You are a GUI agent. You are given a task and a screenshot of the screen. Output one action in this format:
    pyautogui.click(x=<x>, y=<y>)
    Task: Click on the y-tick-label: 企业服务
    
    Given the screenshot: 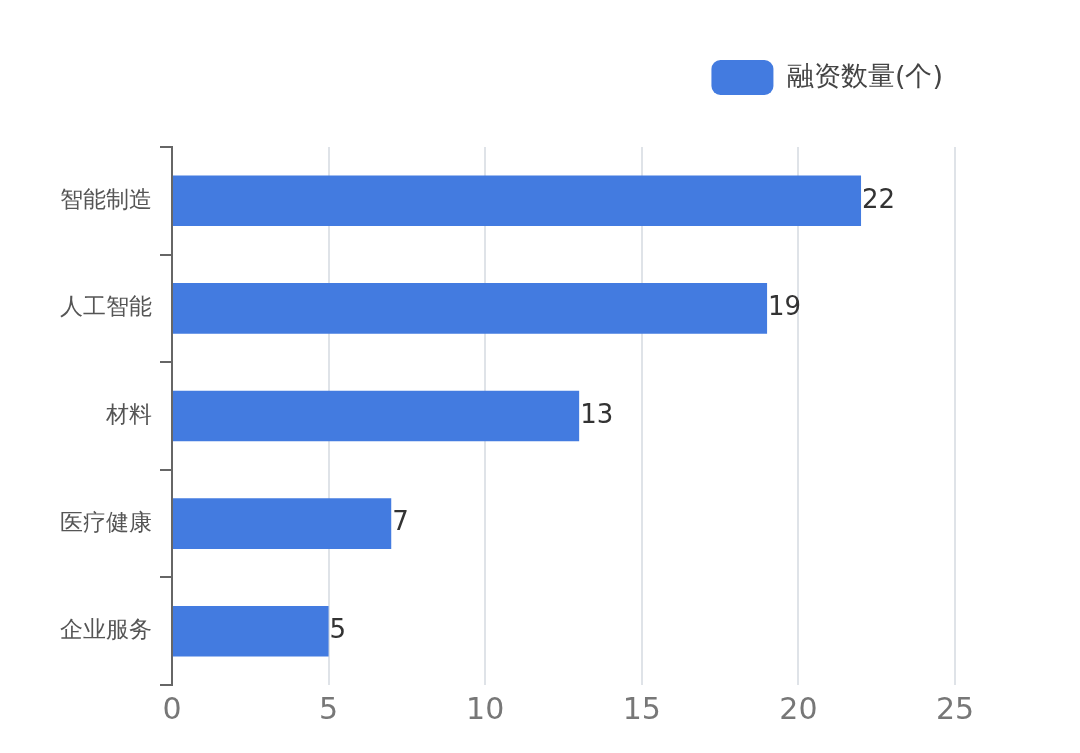 What is the action you would take?
    pyautogui.click(x=106, y=629)
    